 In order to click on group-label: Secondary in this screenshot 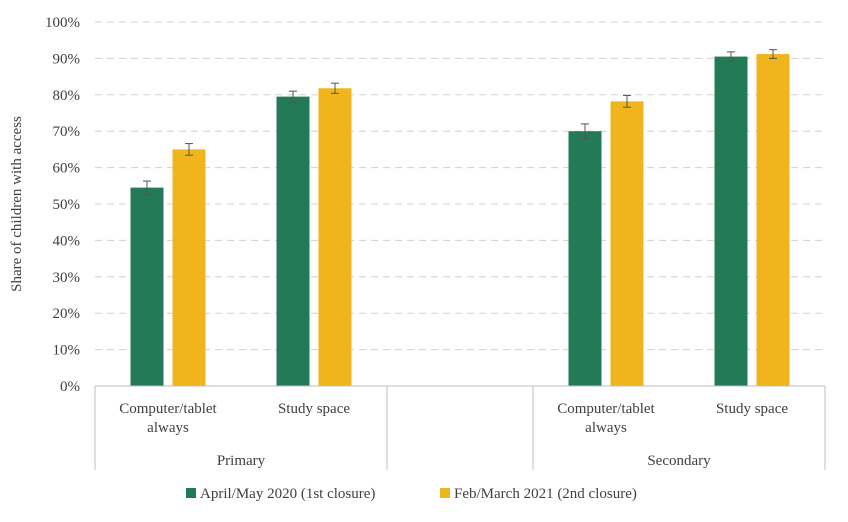, I will do `click(679, 461)`.